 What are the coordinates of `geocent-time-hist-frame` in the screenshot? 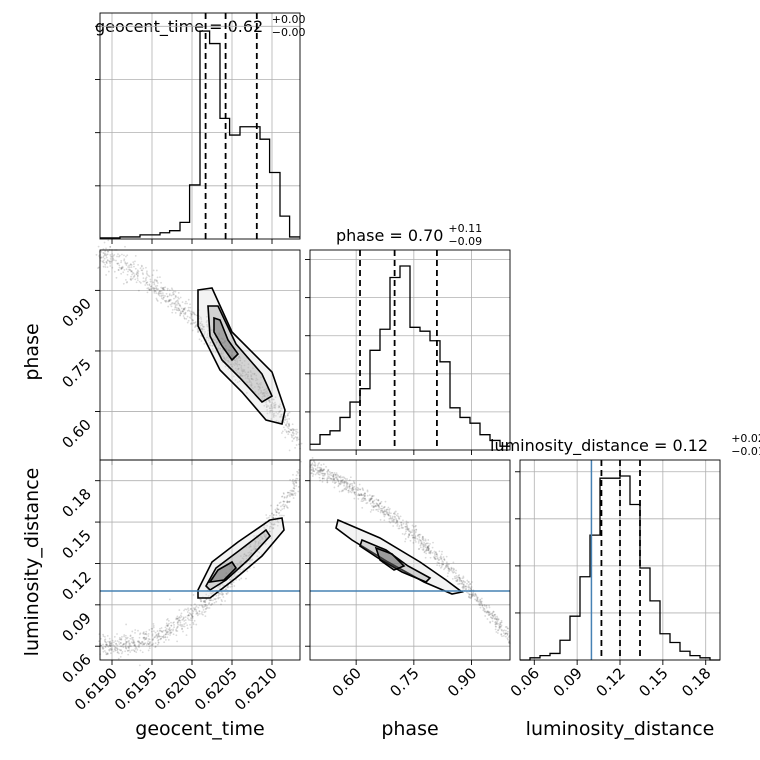 It's located at (200, 126).